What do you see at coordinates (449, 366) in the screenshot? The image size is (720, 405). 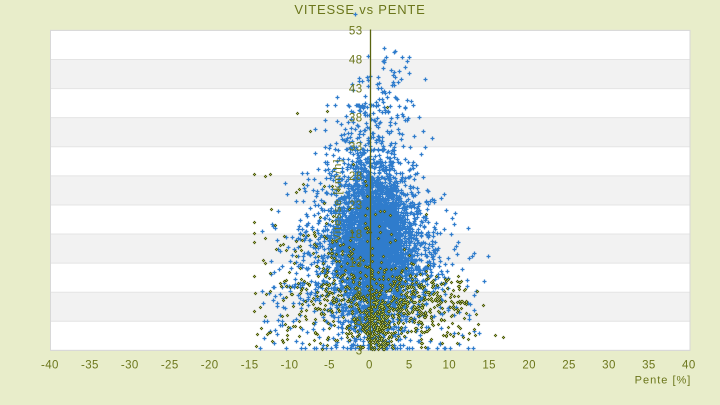 I see `svg-text: 10` at bounding box center [449, 366].